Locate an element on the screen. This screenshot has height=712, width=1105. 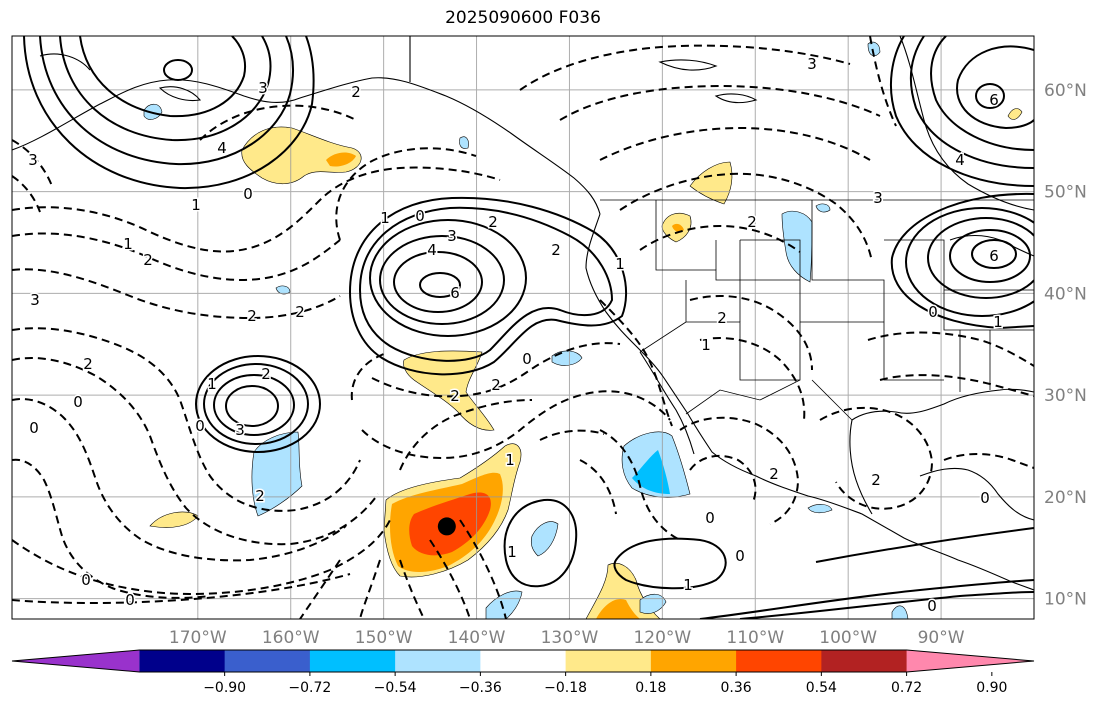
lon-tick-label: 100°W is located at coordinates (848, 638).